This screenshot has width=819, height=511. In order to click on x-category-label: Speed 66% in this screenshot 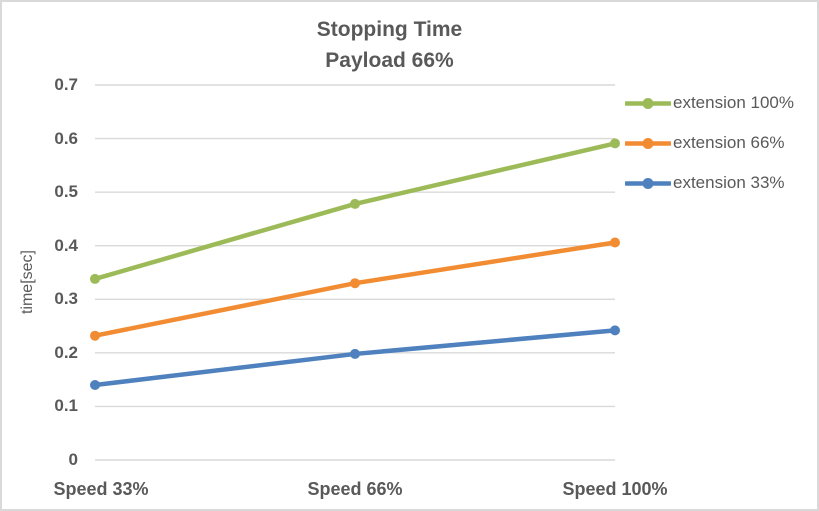, I will do `click(355, 489)`.